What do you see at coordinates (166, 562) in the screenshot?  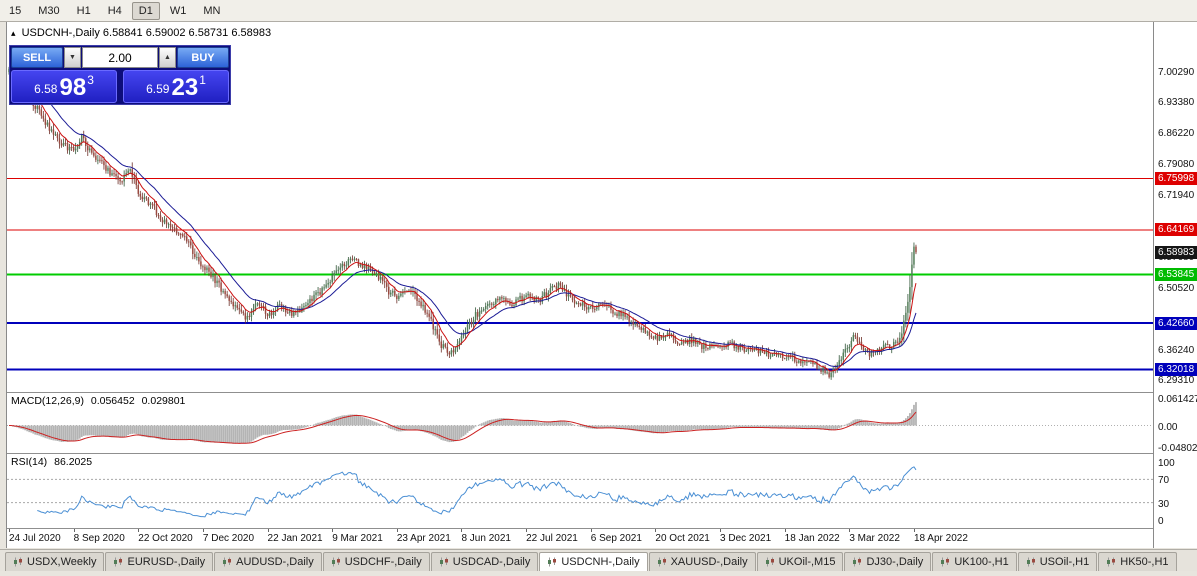 I see `tab-label: EURUSD-,Daily` at bounding box center [166, 562].